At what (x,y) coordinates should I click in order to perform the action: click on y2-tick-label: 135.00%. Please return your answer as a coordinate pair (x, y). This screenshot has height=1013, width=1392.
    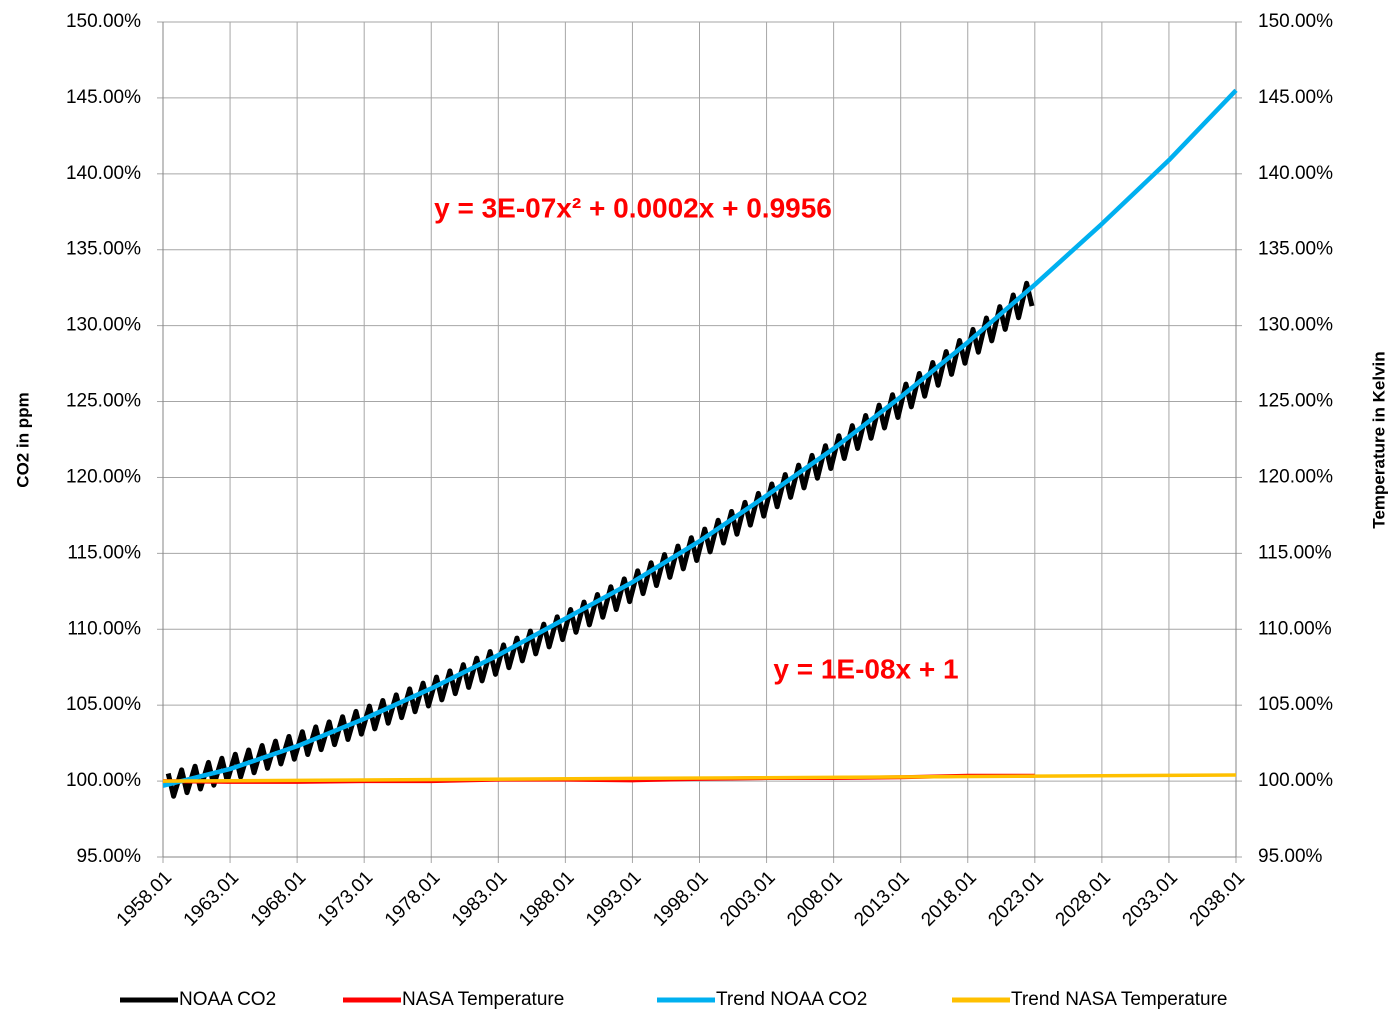
    Looking at the image, I should click on (1295, 249).